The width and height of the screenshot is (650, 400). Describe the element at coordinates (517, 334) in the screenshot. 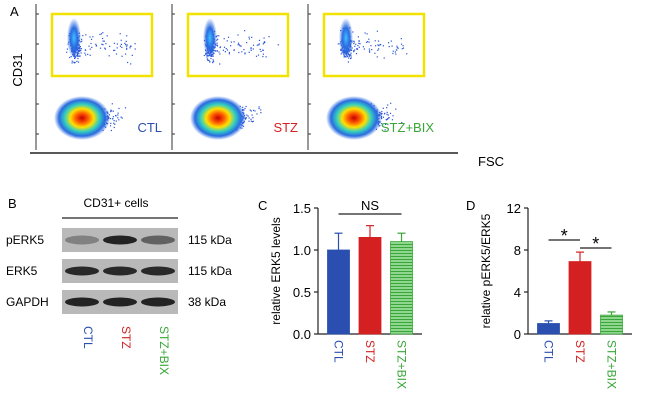

I see `y-tick-label: 0` at that location.